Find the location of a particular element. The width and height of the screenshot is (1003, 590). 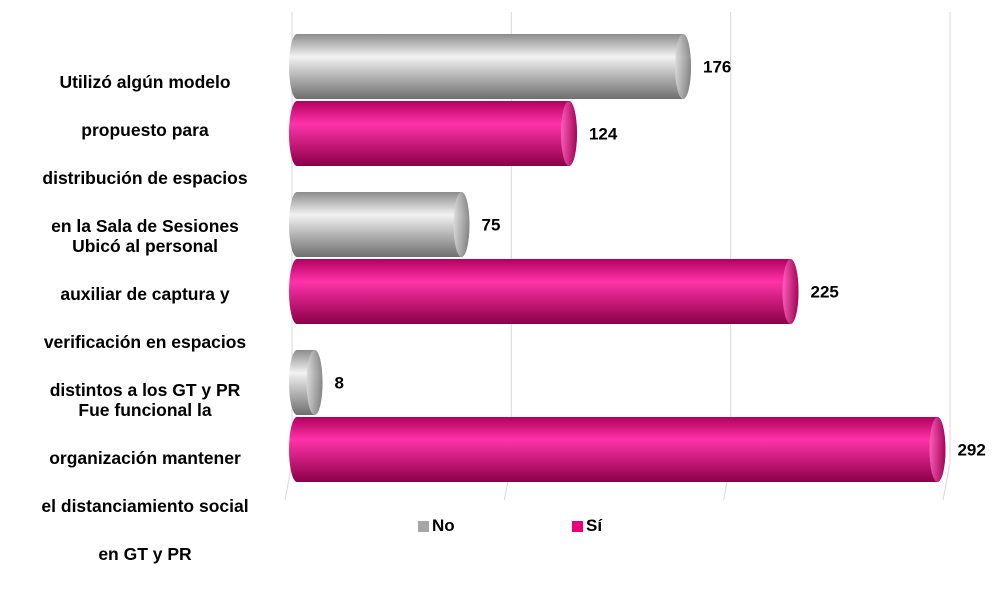

legend-swatch-no is located at coordinates (423, 526).